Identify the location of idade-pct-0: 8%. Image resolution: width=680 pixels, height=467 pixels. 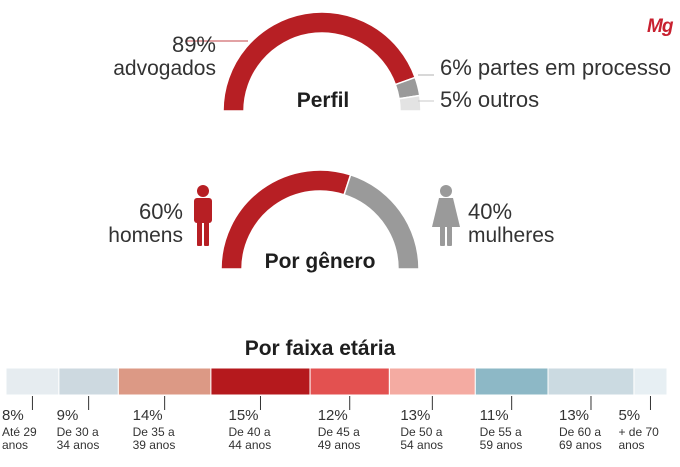
(13, 415).